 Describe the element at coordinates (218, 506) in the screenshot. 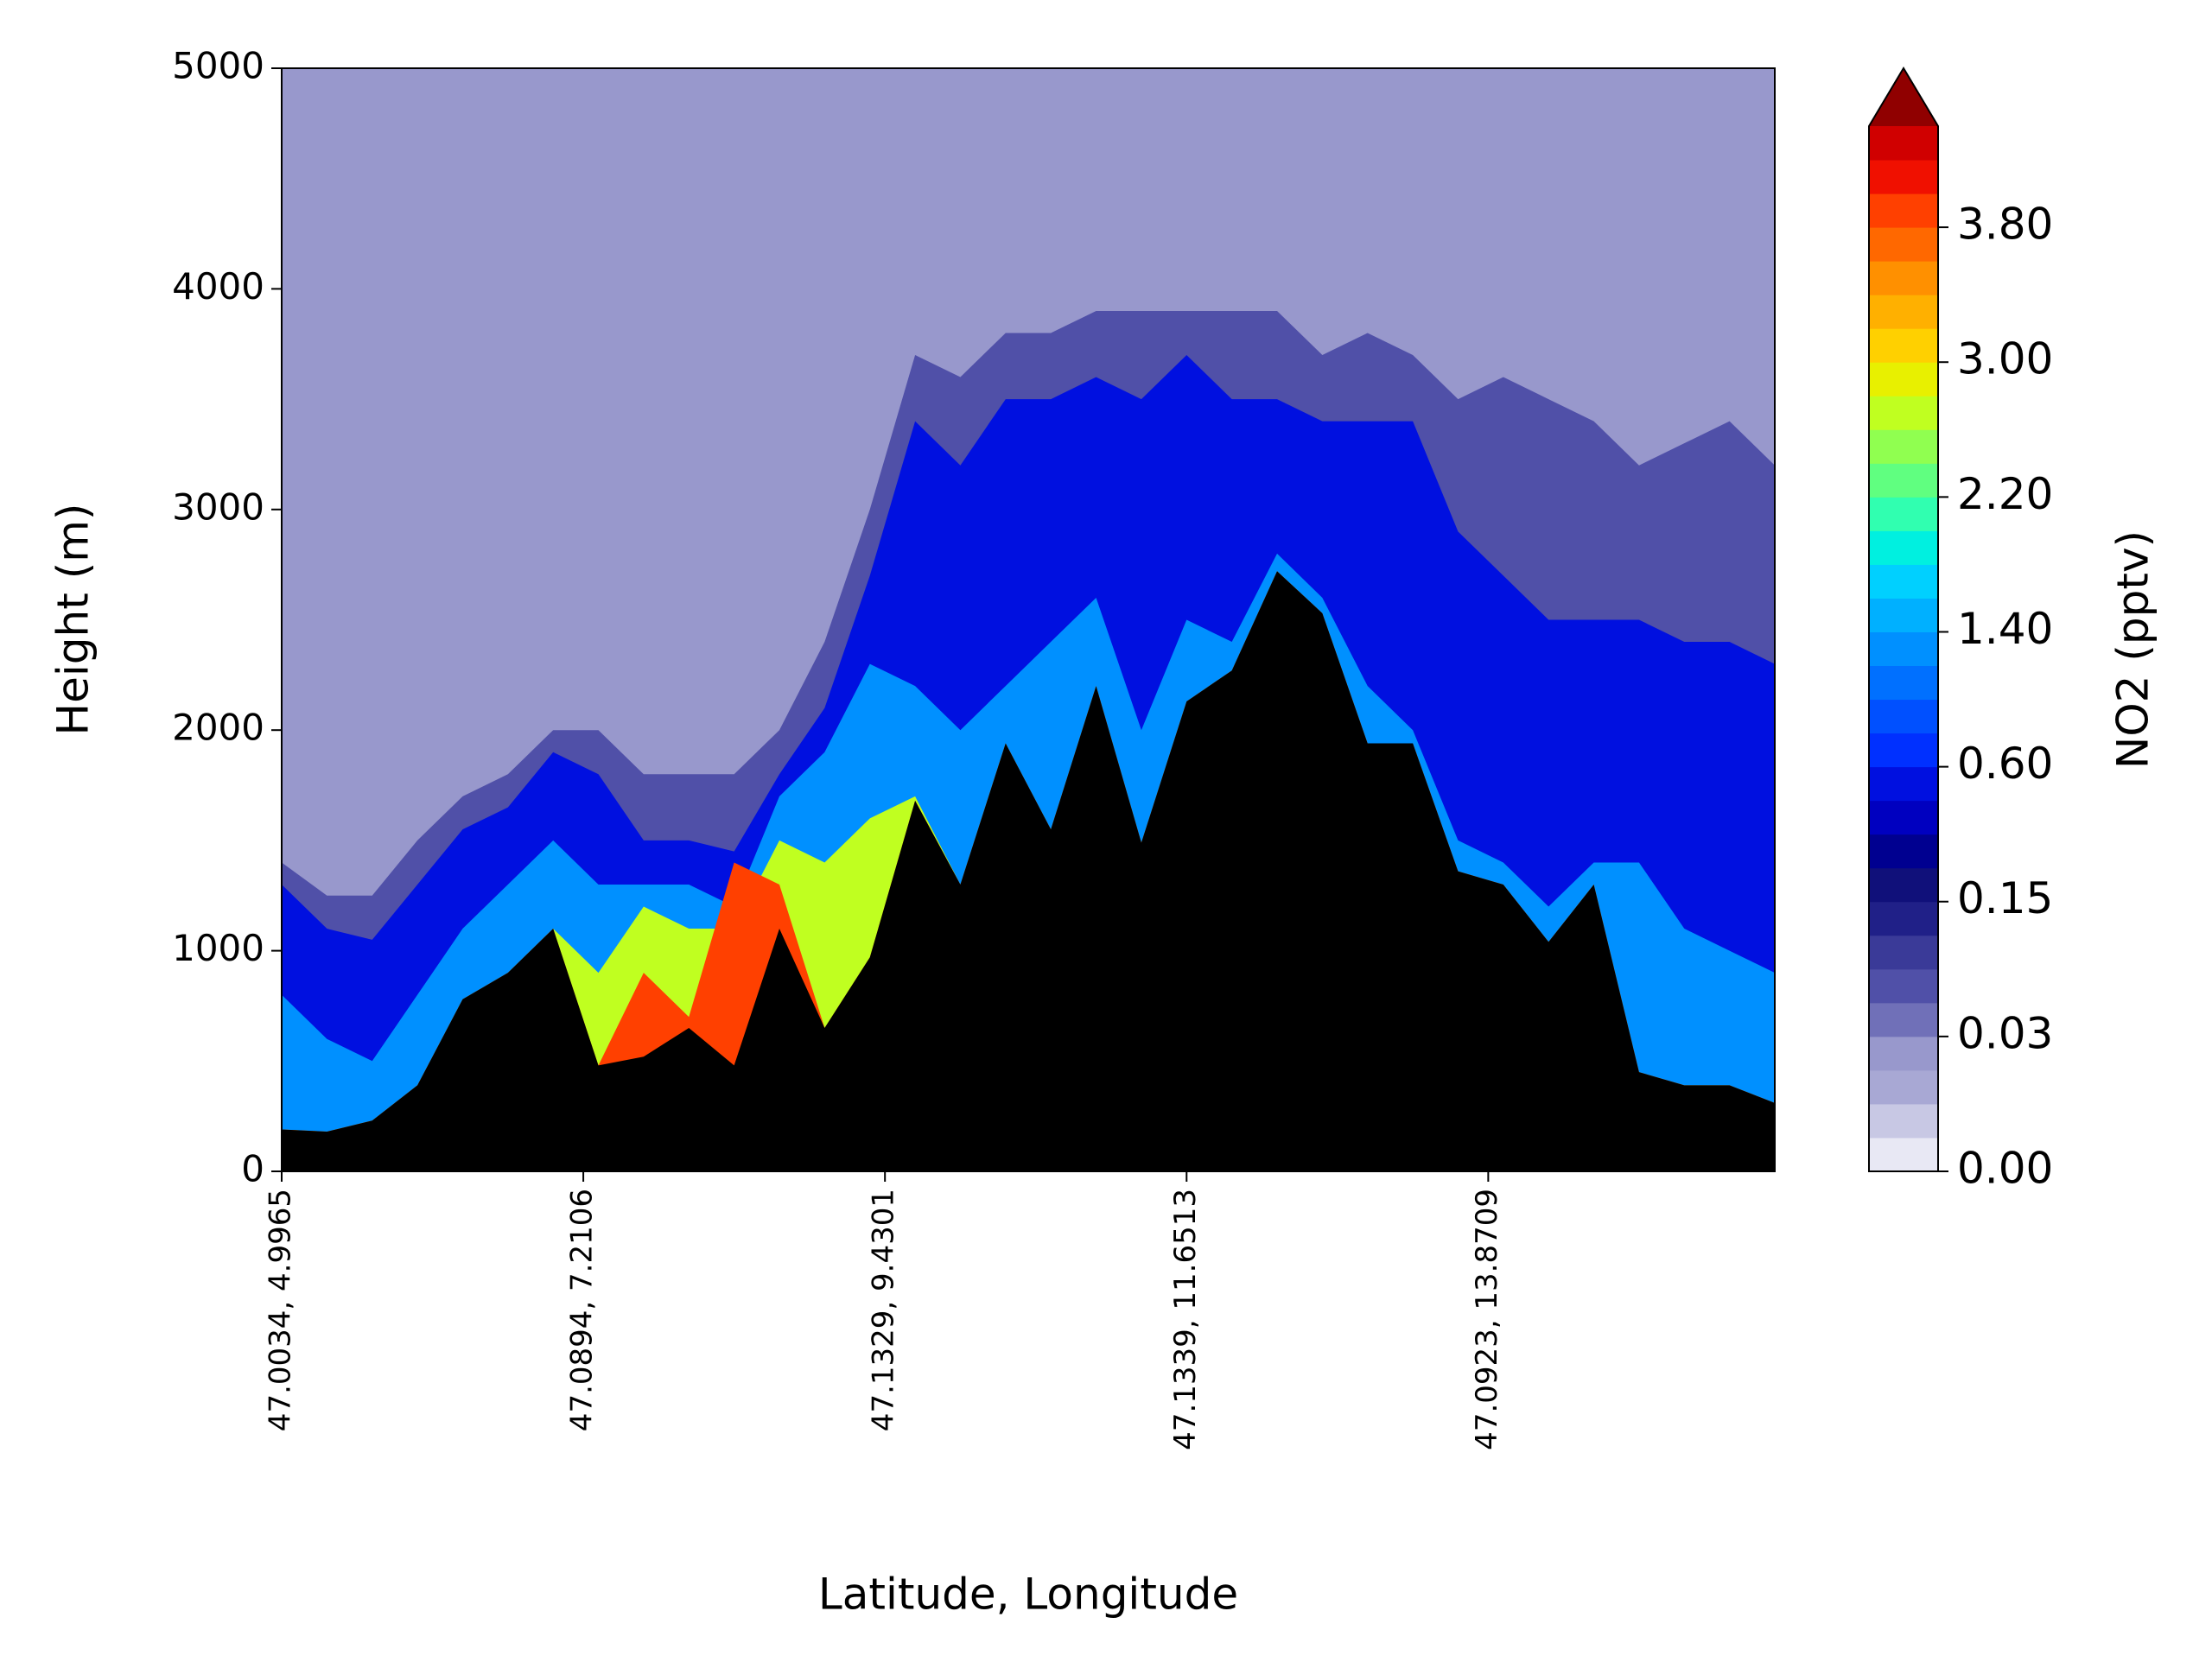

I see `y-tick-label: 3000` at that location.